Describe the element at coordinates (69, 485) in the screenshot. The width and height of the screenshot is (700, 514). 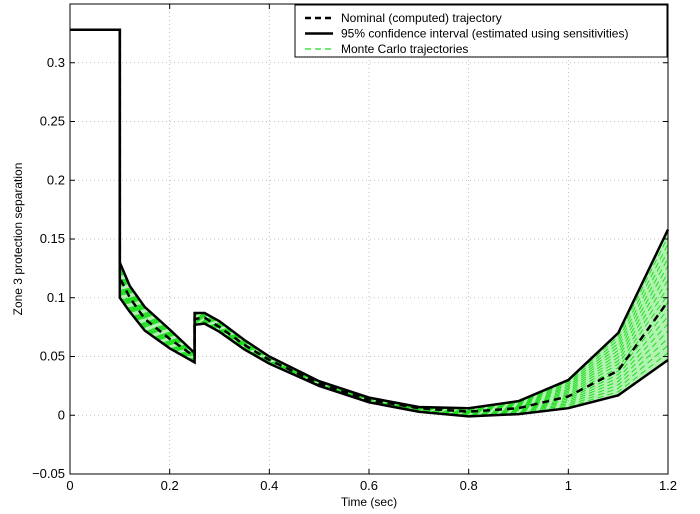
I see `x-tick-label: 0` at that location.